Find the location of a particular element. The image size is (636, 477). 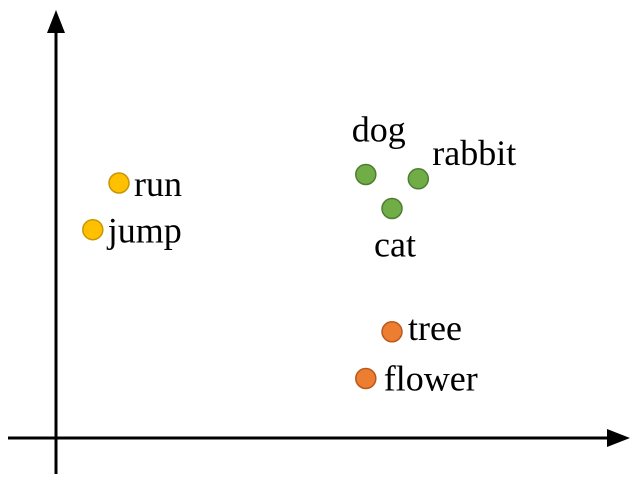

label-tree: tree is located at coordinates (435, 328).